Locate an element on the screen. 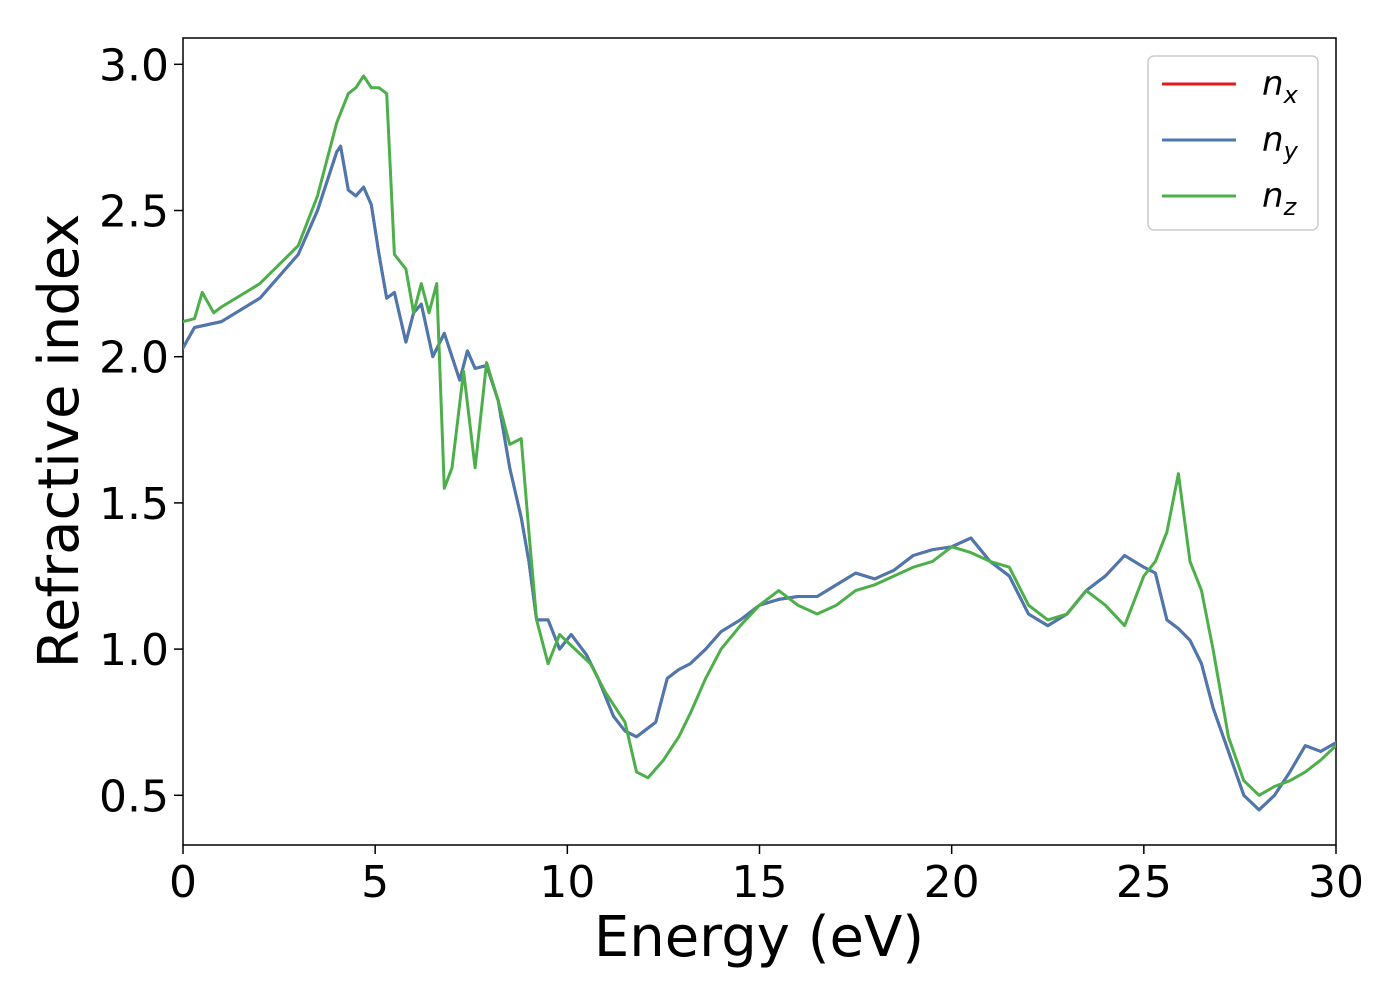 The width and height of the screenshot is (1400, 1004). x-tick-label: 5 is located at coordinates (375, 882).